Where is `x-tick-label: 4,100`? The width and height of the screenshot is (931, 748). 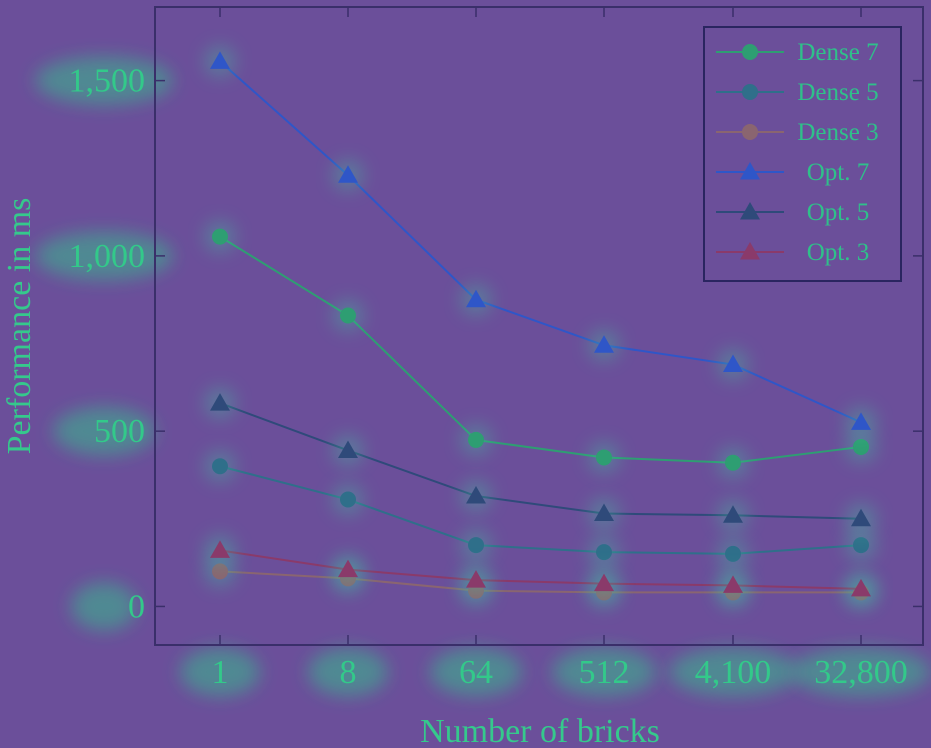
x-tick-label: 4,100 is located at coordinates (733, 672).